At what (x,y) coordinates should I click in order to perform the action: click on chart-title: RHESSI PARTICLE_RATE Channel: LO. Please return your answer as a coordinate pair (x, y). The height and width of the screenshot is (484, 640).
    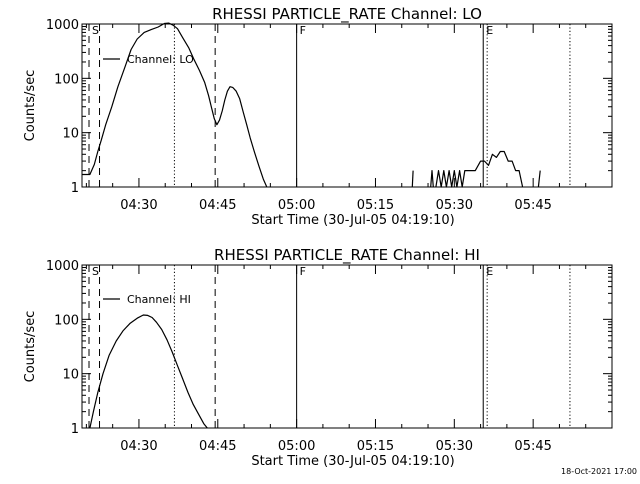
    Looking at the image, I should click on (347, 14).